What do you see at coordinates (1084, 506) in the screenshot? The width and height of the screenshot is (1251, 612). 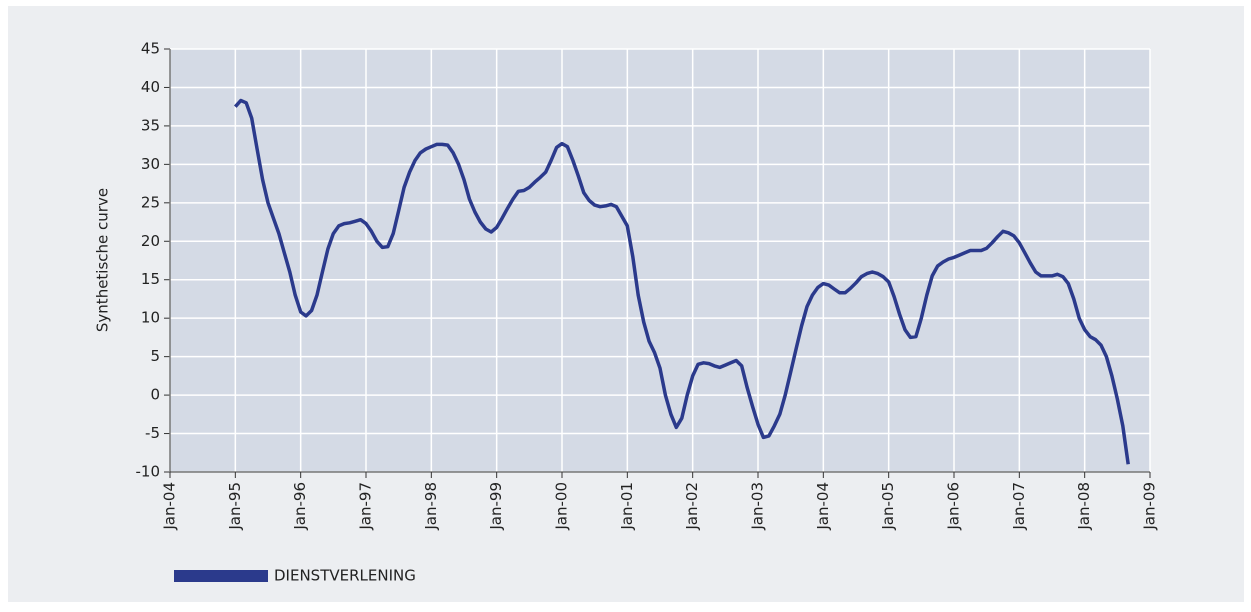 I see `x-tick-label: Jan-08` at bounding box center [1084, 506].